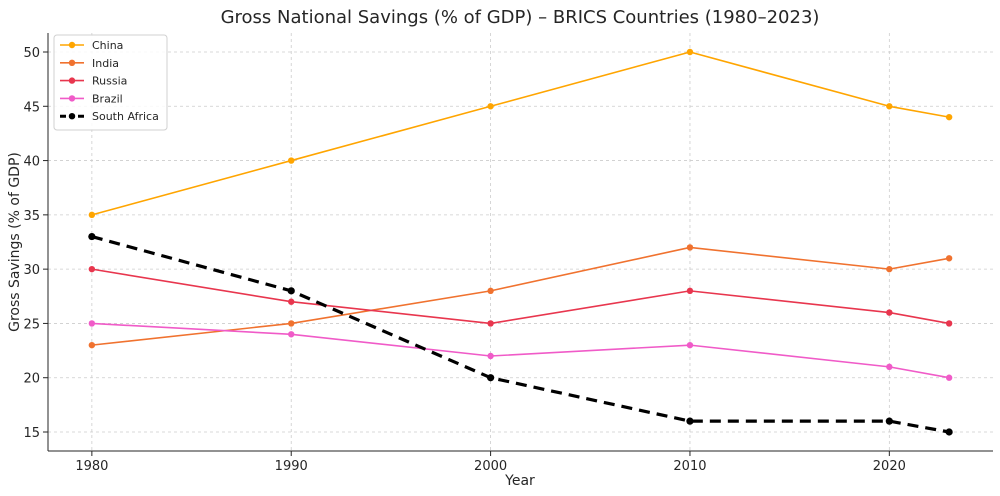  What do you see at coordinates (889, 466) in the screenshot?
I see `x-tick-label: 2020` at bounding box center [889, 466].